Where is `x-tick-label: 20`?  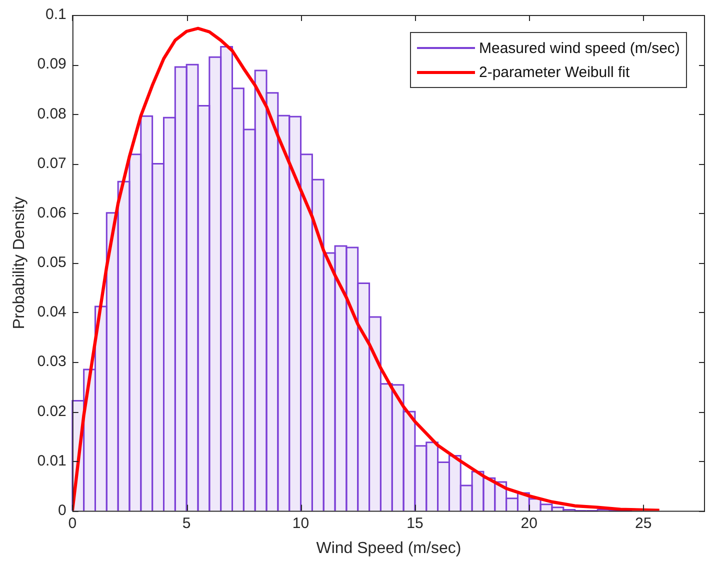 x-tick-label: 20 is located at coordinates (529, 523).